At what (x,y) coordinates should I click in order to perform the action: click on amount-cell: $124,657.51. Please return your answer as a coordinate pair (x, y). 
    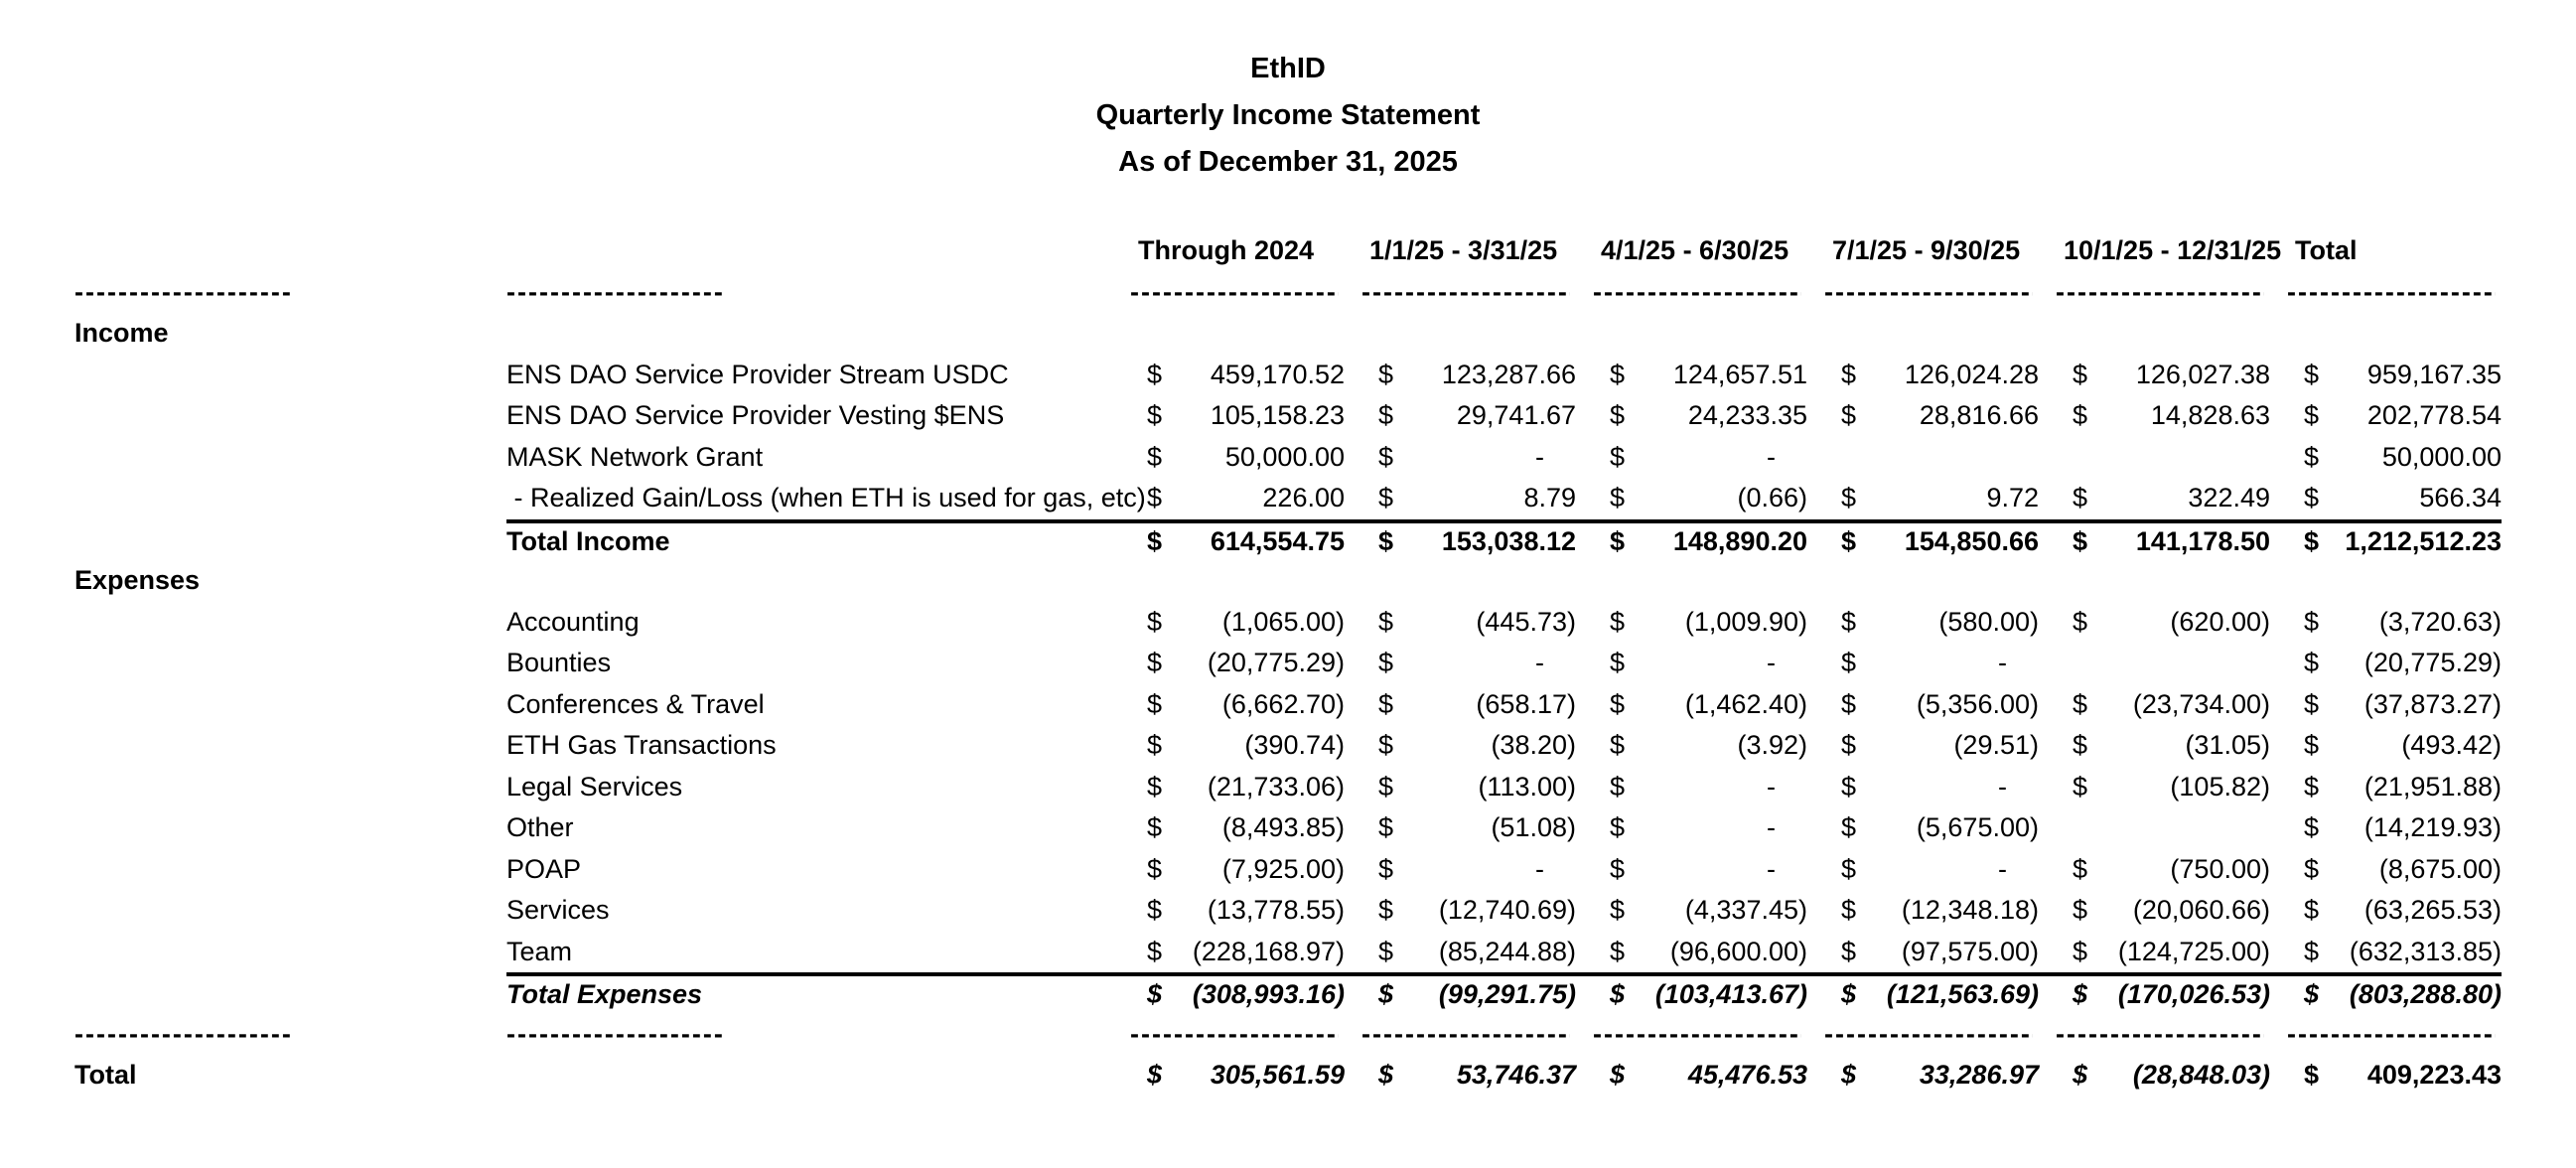
    Looking at the image, I should click on (1700, 376).